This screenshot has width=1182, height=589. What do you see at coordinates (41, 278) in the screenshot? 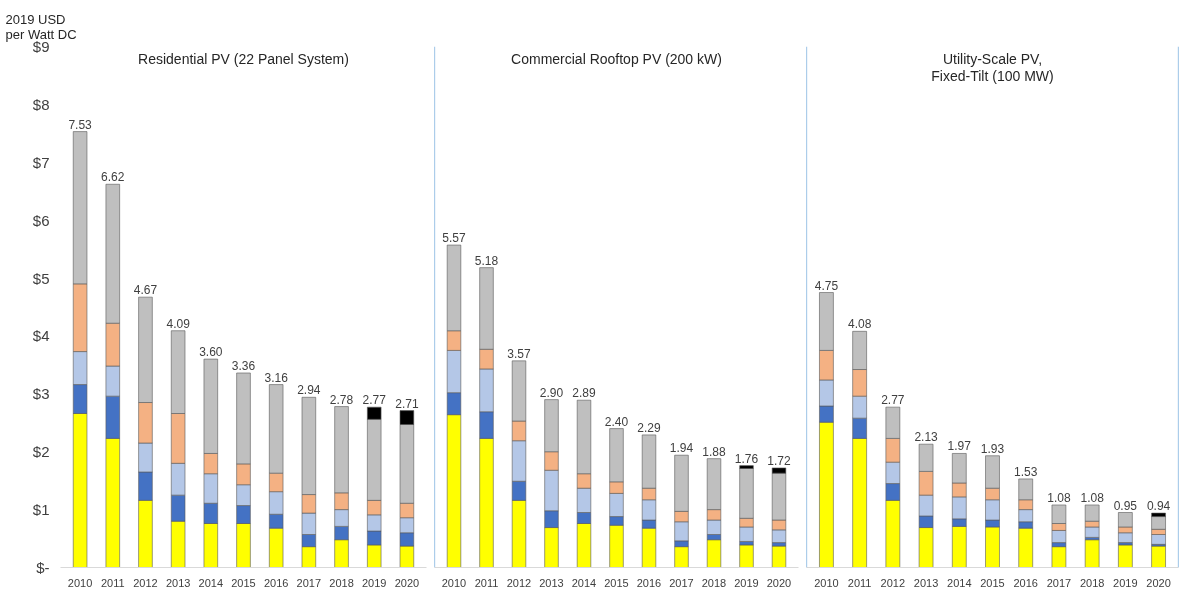
I see `y-tick-label: $5` at bounding box center [41, 278].